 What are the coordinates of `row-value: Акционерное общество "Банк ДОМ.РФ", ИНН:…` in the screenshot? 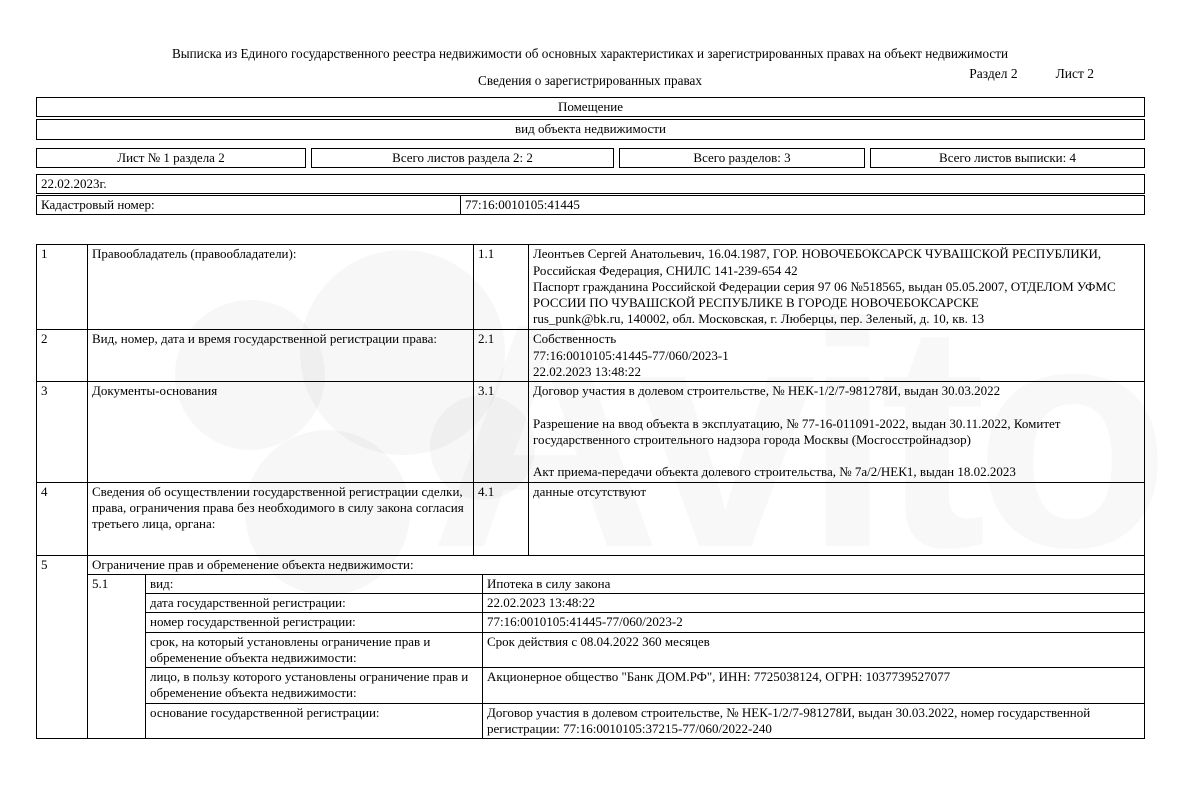 It's located at (813, 685).